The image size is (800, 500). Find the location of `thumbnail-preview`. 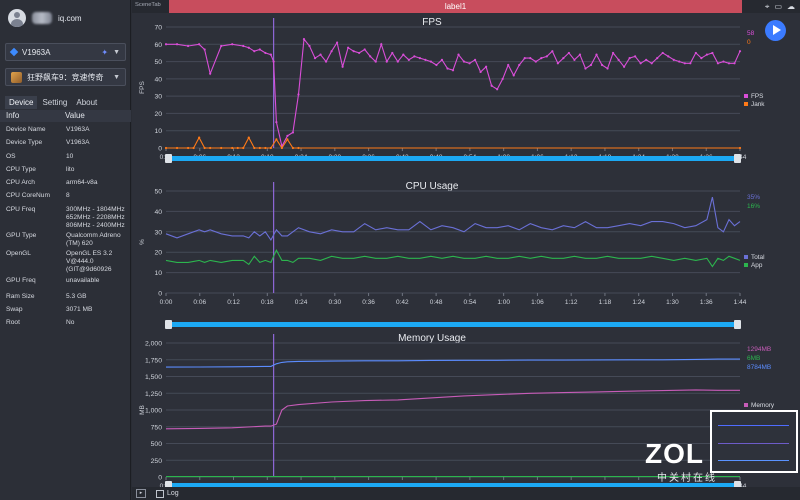

thumbnail-preview is located at coordinates (754, 441).